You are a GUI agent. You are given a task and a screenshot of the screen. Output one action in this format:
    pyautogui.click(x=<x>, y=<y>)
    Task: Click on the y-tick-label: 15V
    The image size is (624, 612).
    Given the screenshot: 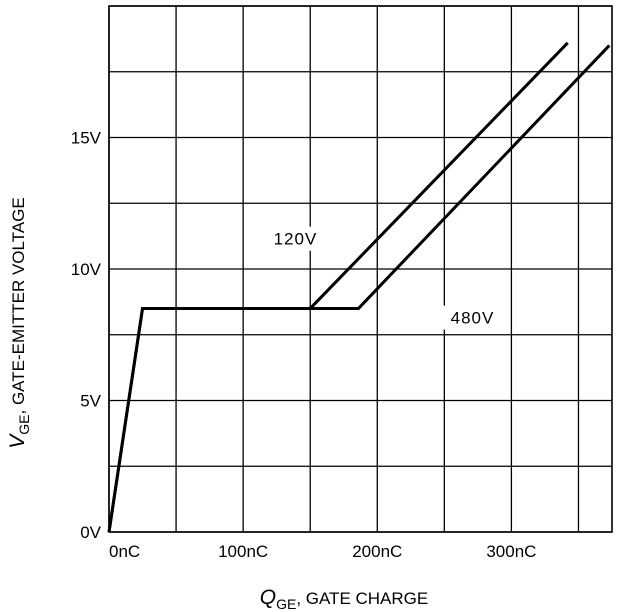 What is the action you would take?
    pyautogui.click(x=86, y=138)
    